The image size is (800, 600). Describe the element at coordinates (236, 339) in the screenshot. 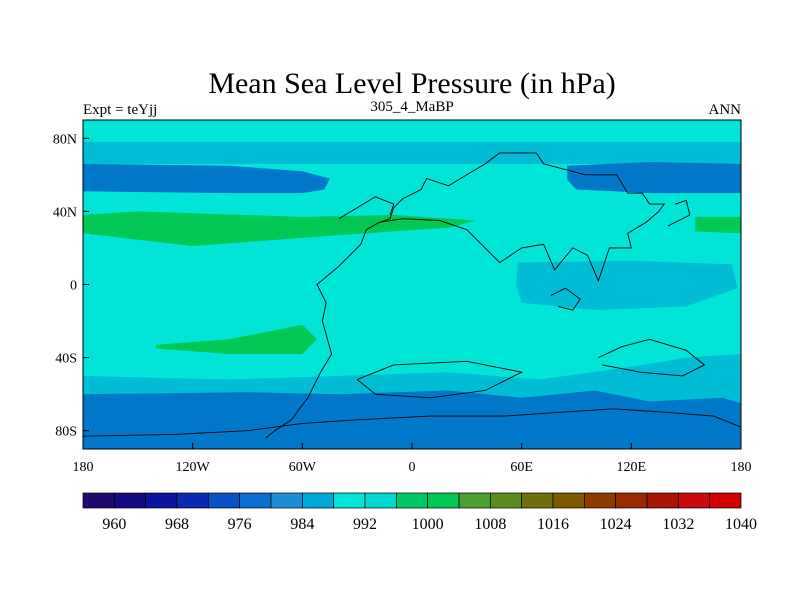

I see `high-pressure-south-atlantic` at that location.